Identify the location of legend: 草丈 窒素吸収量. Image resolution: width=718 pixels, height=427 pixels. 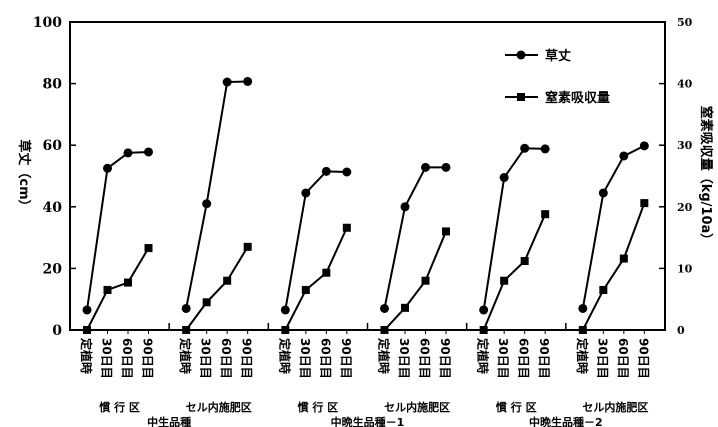
(557, 77).